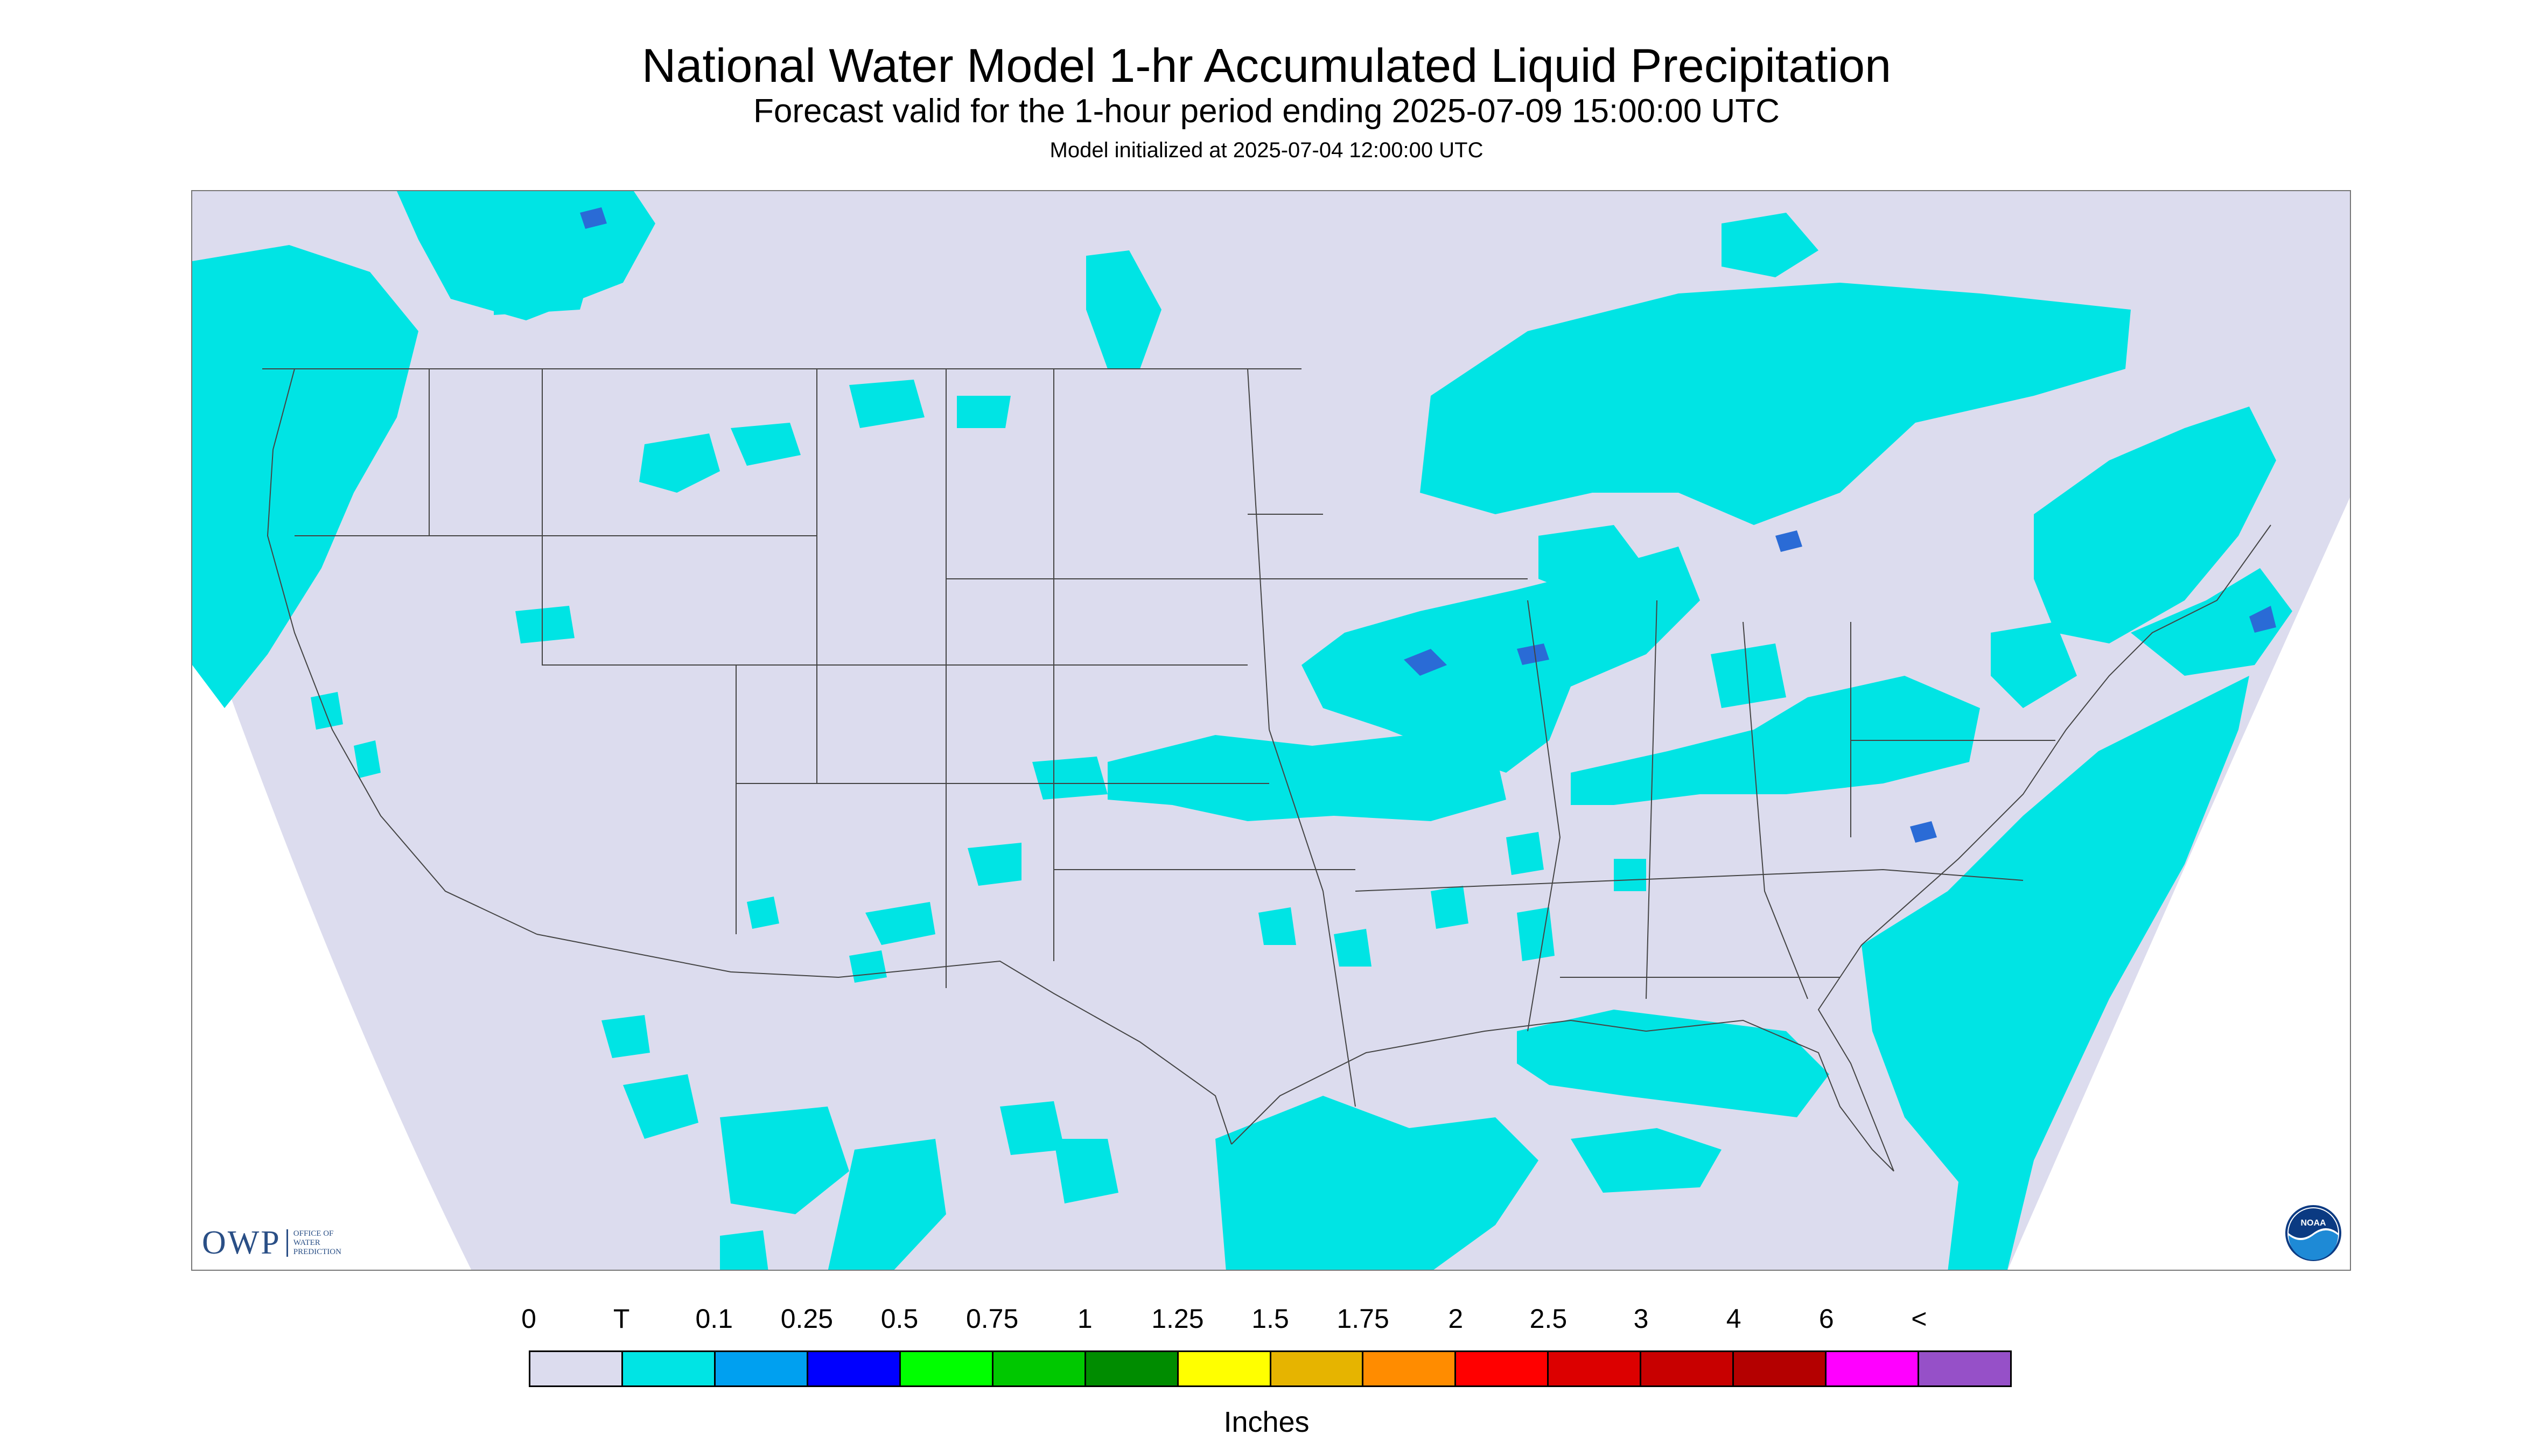 This screenshot has height=1456, width=2533. I want to click on legend-label: 0.75, so click(992, 1319).